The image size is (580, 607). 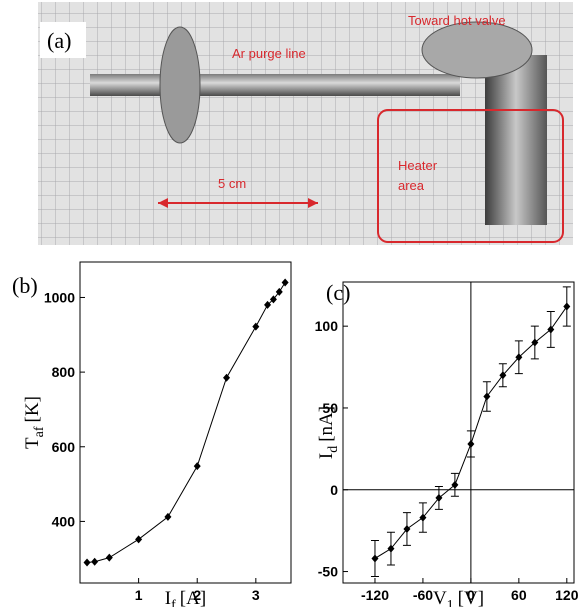 What do you see at coordinates (516, 140) in the screenshot?
I see `heater-body` at bounding box center [516, 140].